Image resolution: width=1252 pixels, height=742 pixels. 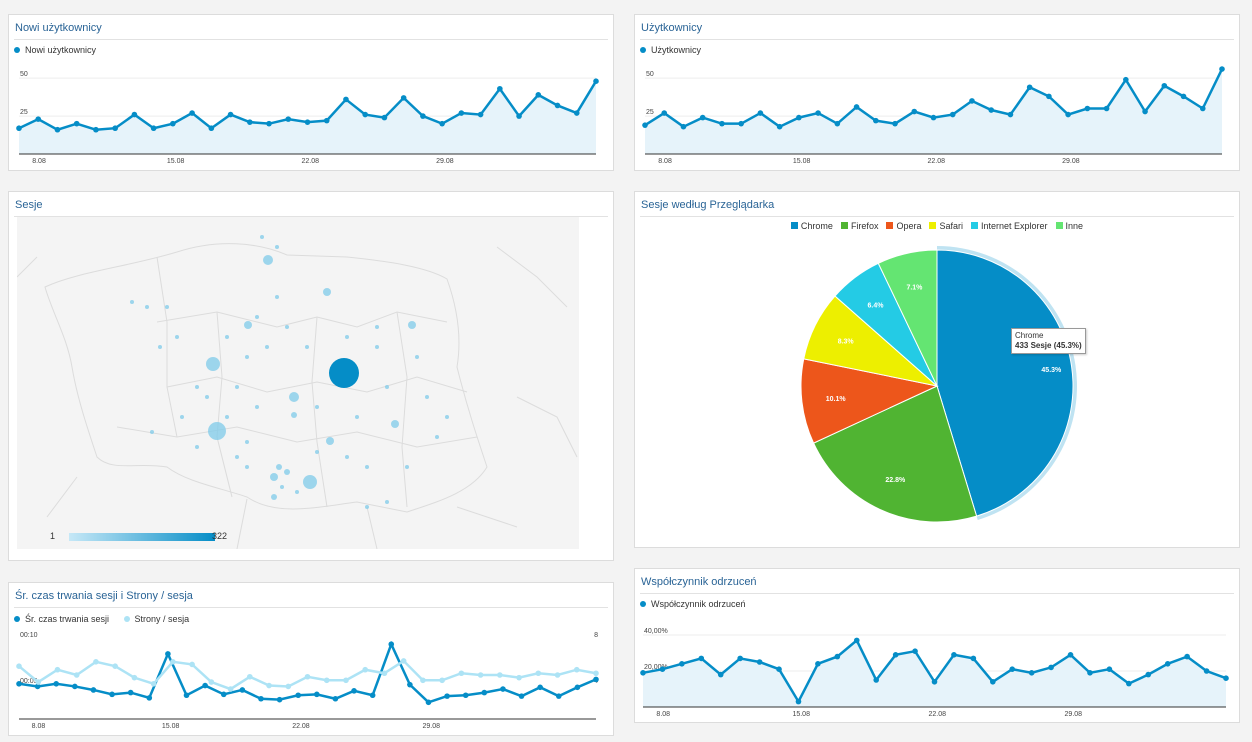 What do you see at coordinates (213, 364) in the screenshot?
I see `bubble-poznan` at bounding box center [213, 364].